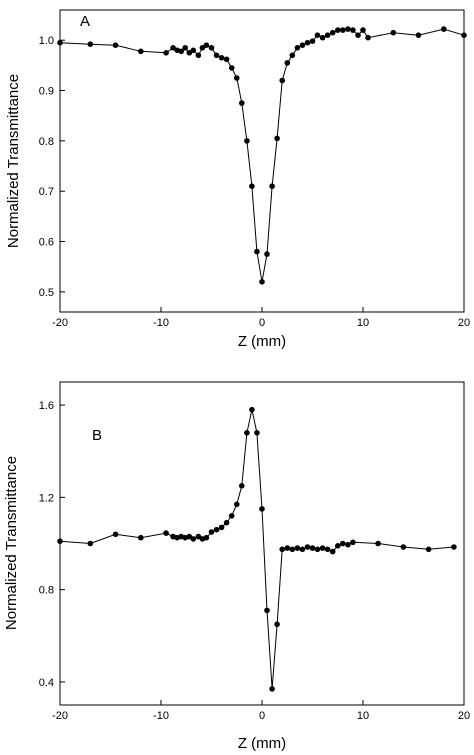 Image resolution: width=474 pixels, height=755 pixels. I want to click on y-tick-label: 0.5, so click(46, 293).